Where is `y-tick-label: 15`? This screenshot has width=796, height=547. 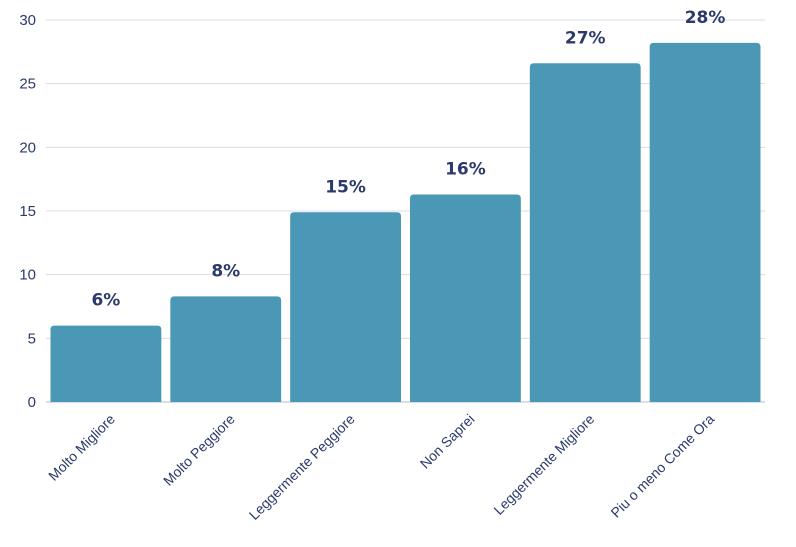 y-tick-label: 15 is located at coordinates (27, 211).